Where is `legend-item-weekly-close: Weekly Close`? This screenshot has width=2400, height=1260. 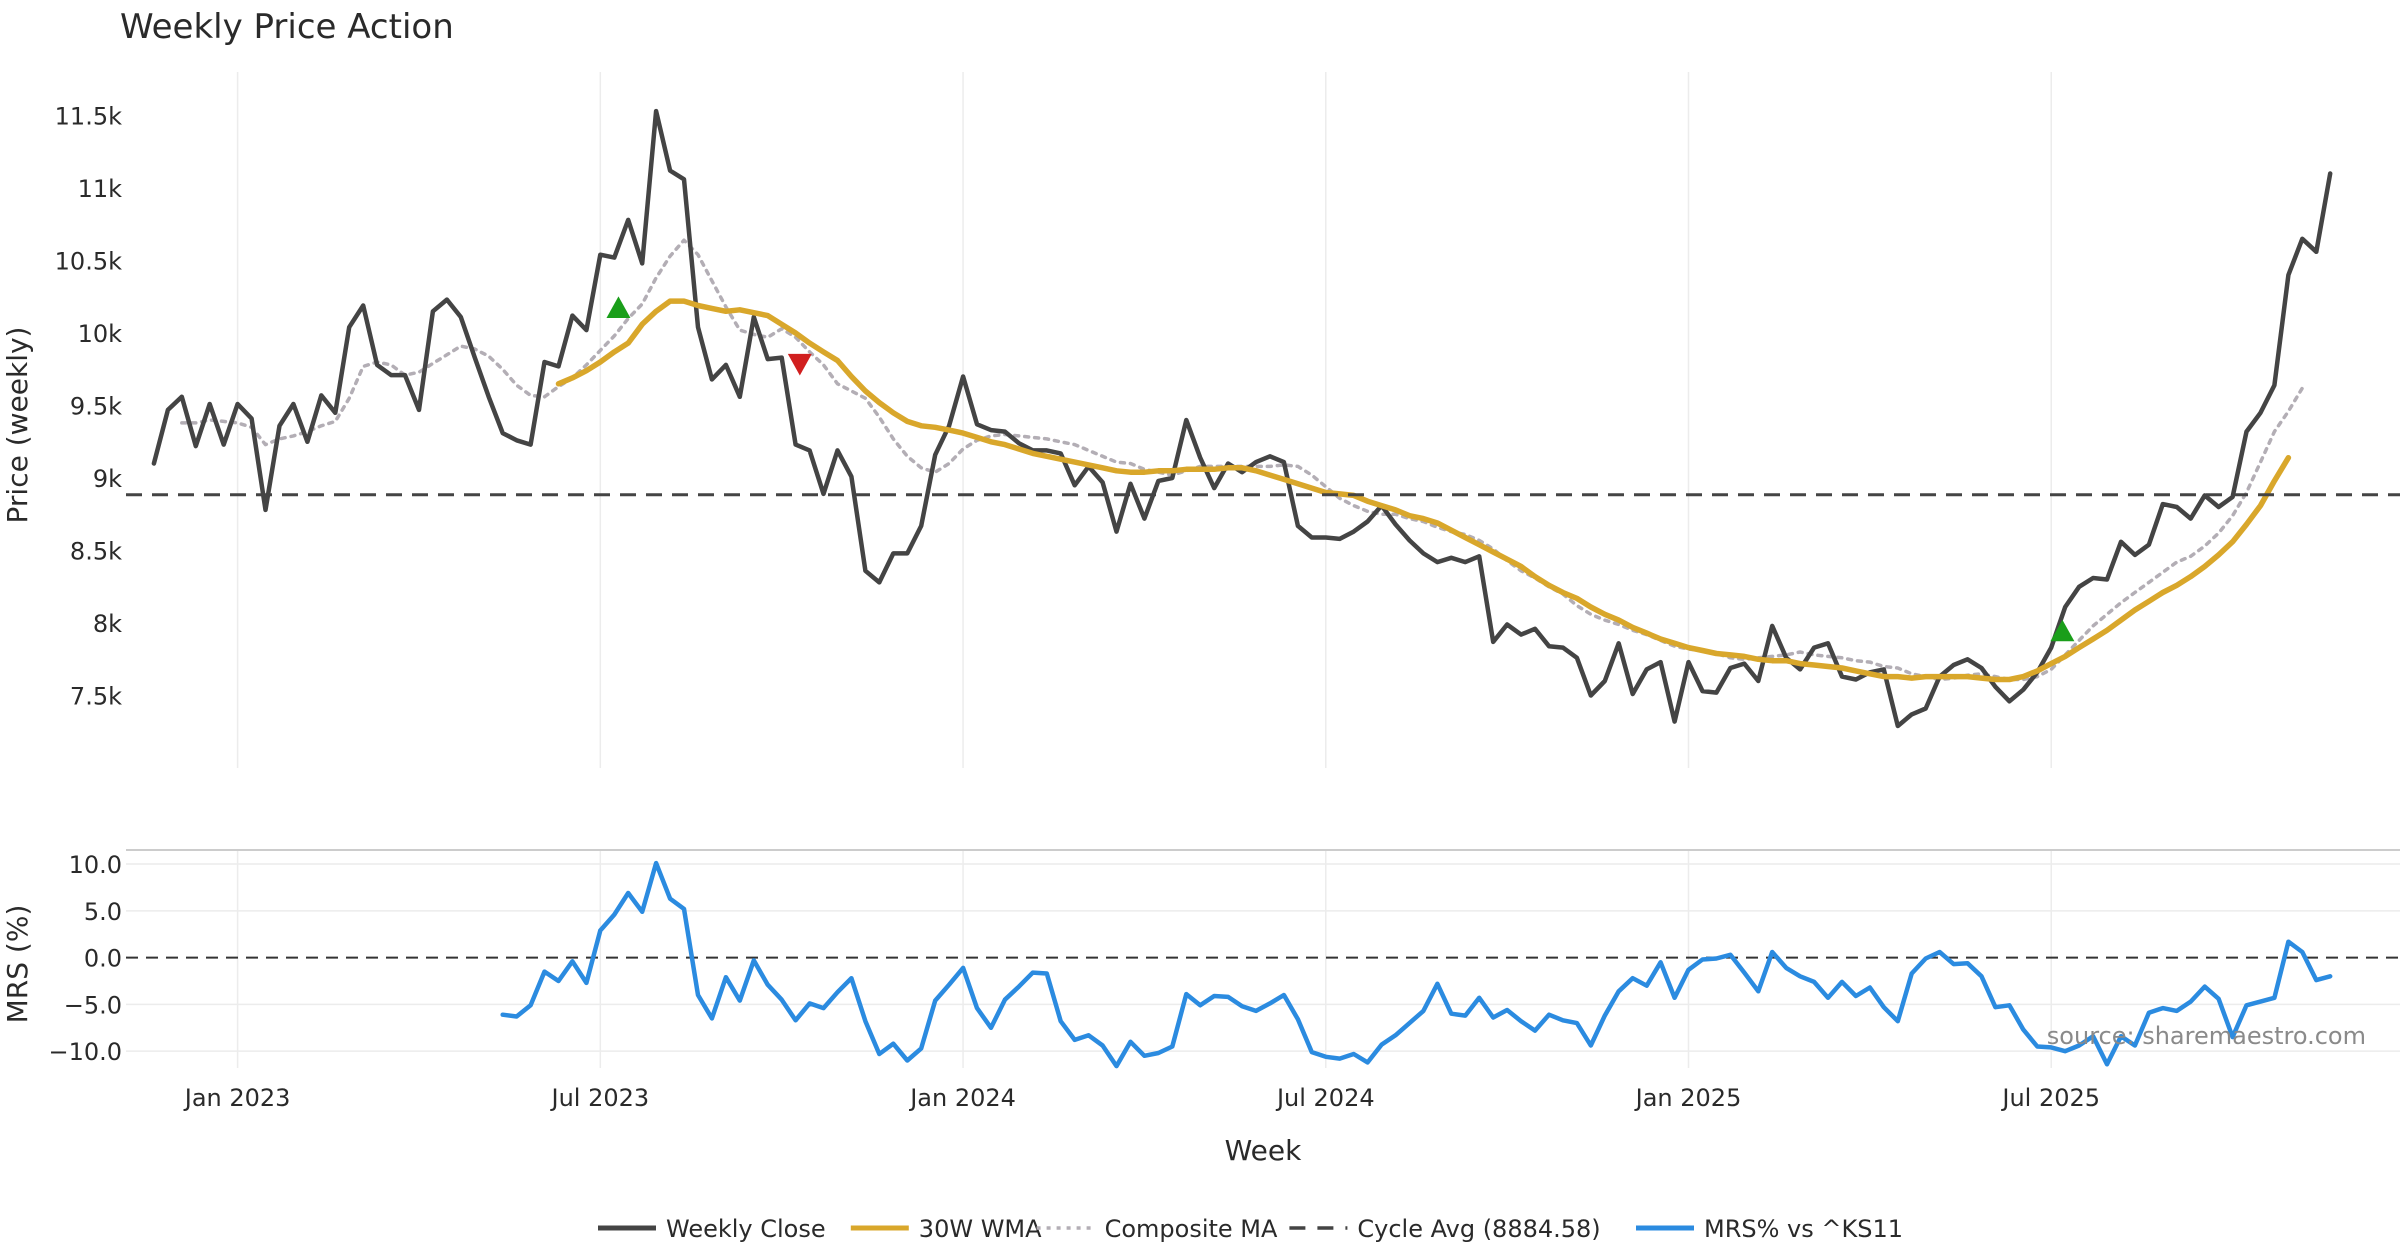 legend-item-weekly-close: Weekly Close is located at coordinates (712, 1229).